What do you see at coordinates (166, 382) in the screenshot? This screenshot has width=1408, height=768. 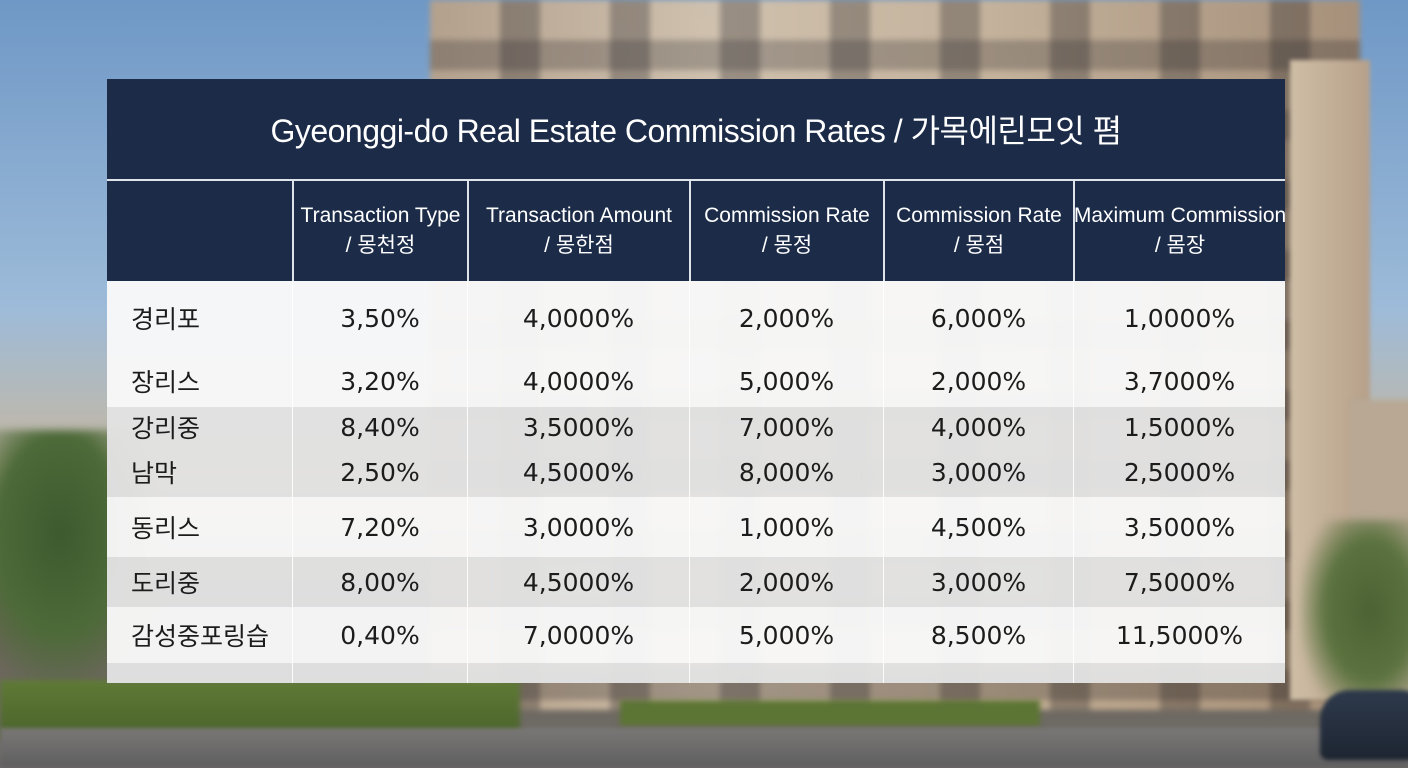 I see `row-name: 장리스` at bounding box center [166, 382].